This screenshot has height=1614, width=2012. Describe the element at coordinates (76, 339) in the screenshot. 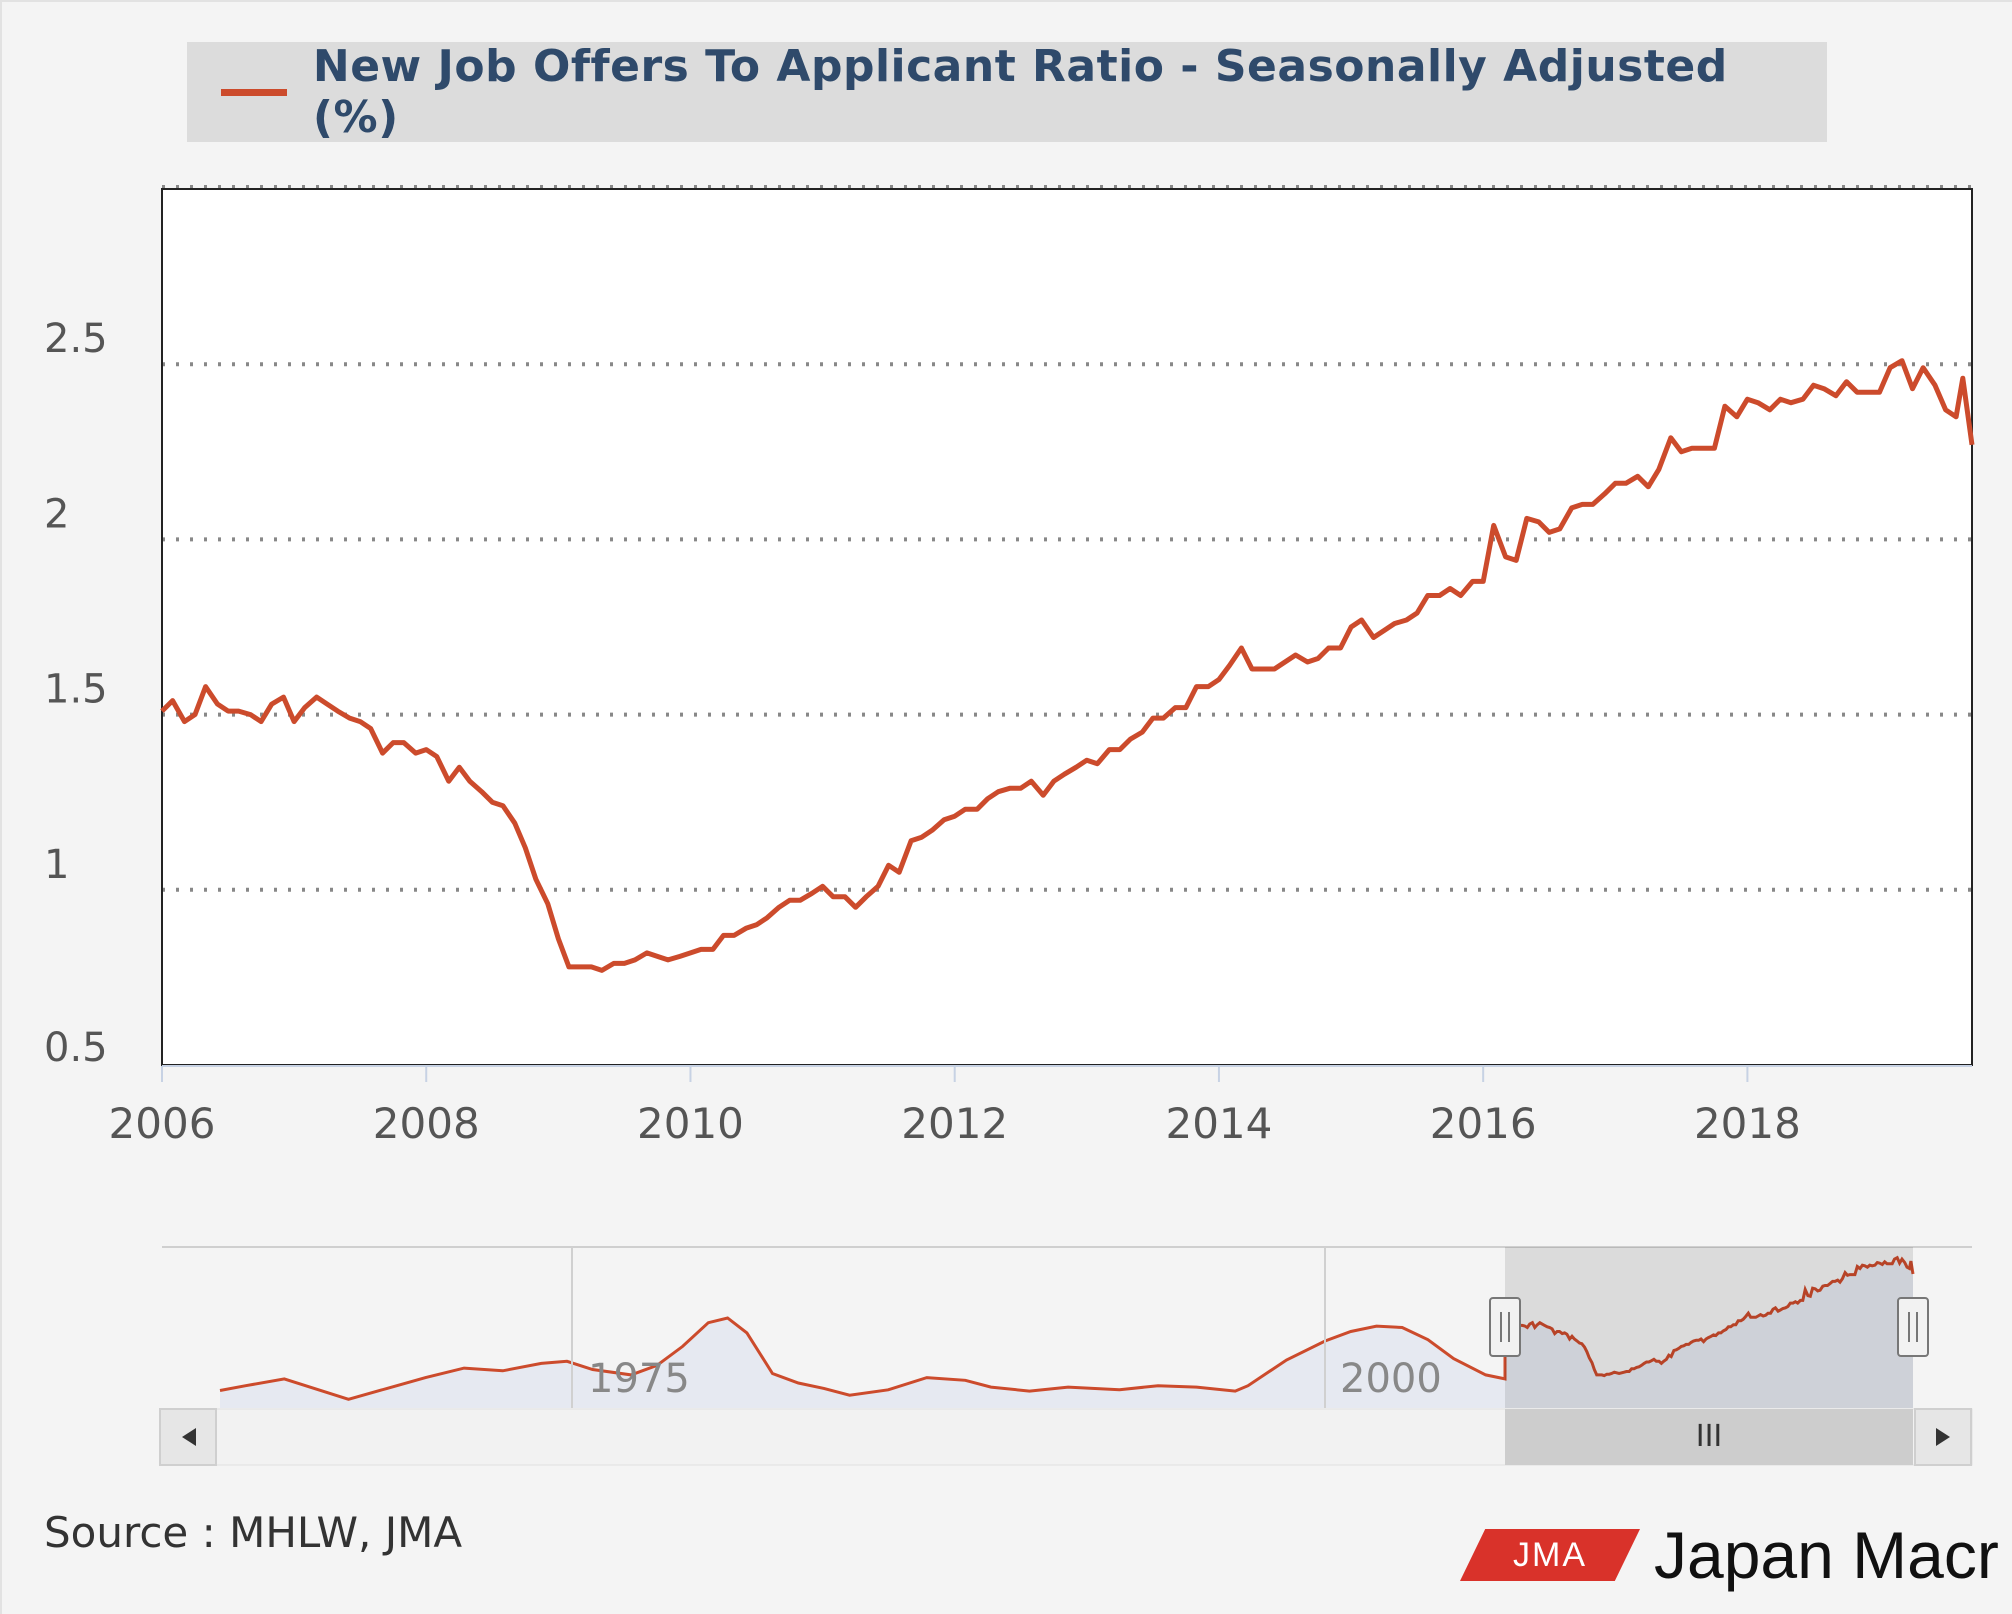

I see `y-tick-label: 2.5` at that location.